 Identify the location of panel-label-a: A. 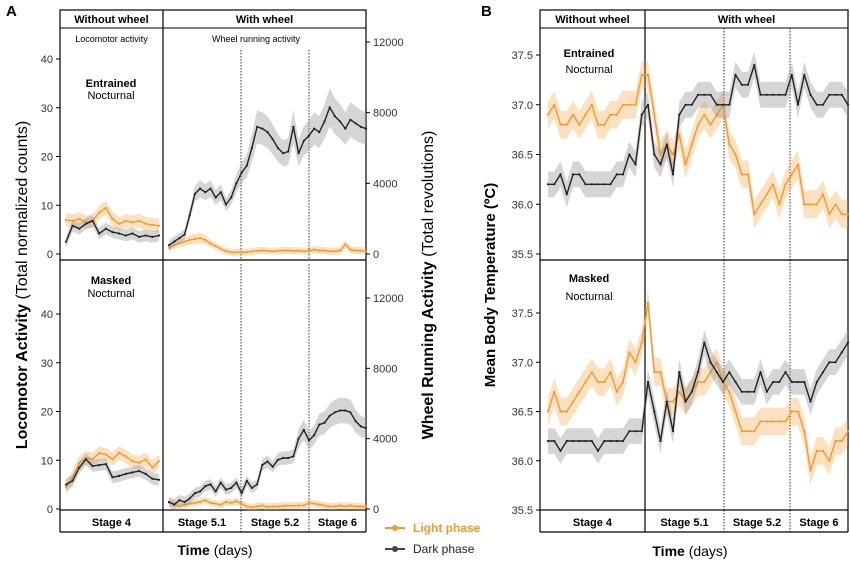
(11, 11).